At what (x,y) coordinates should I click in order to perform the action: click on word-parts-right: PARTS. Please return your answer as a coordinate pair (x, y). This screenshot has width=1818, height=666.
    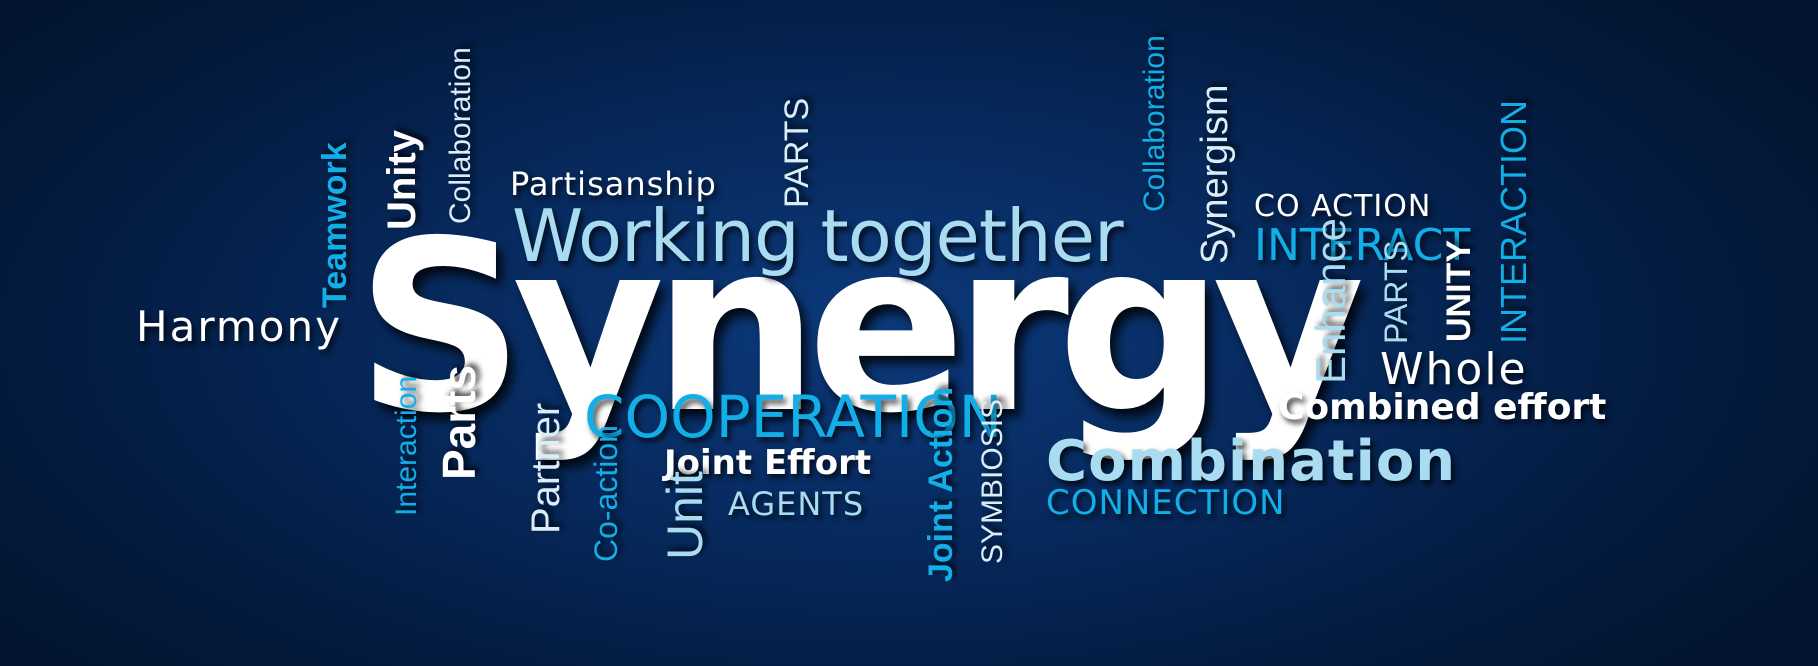
    Looking at the image, I should click on (1396, 292).